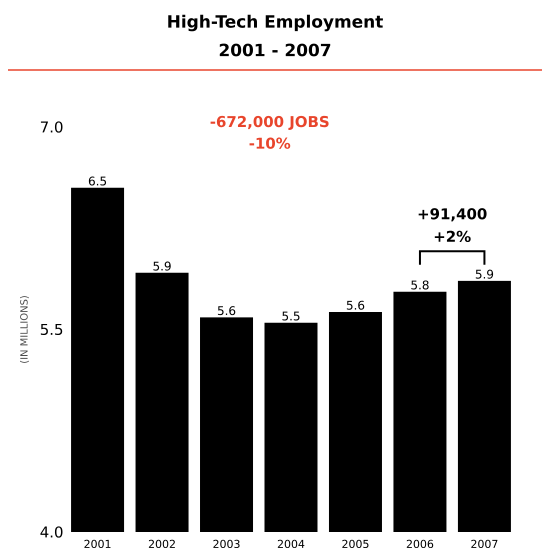 The image size is (550, 560). What do you see at coordinates (291, 544) in the screenshot?
I see `x-tick-label: 2004` at bounding box center [291, 544].